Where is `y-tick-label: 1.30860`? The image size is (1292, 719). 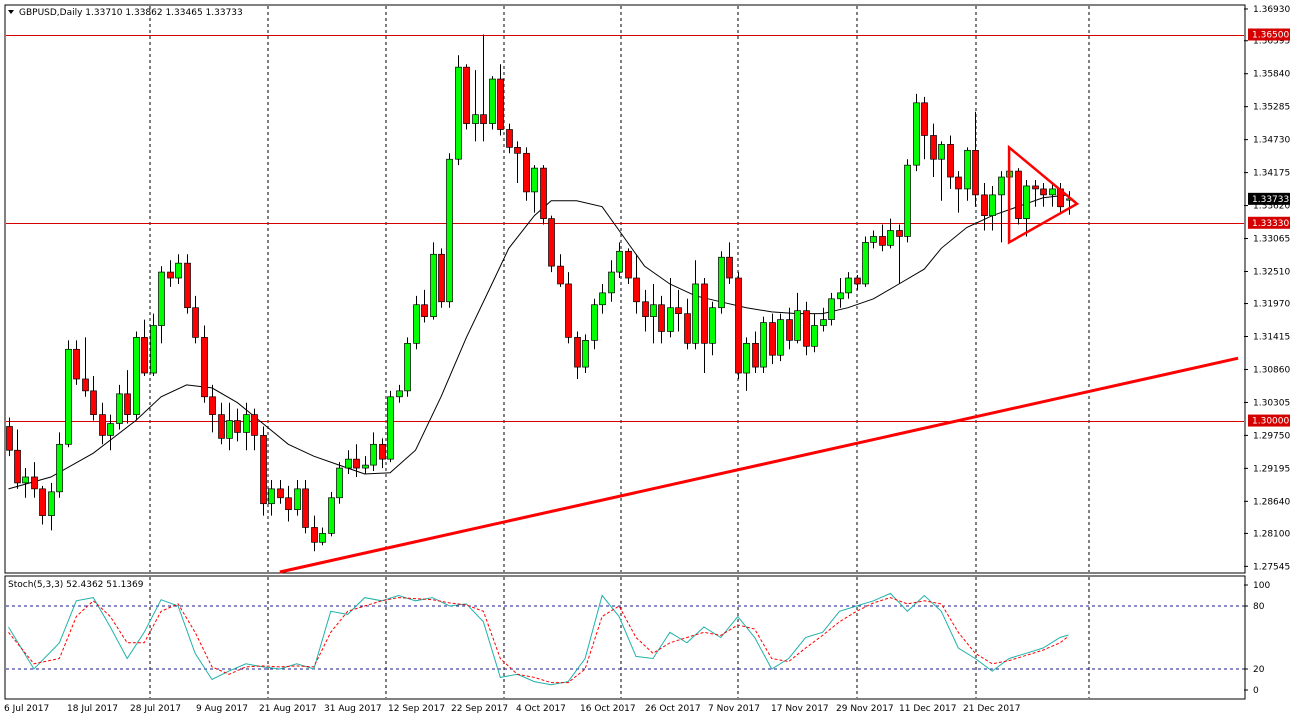
y-tick-label: 1.30860 is located at coordinates (1271, 370).